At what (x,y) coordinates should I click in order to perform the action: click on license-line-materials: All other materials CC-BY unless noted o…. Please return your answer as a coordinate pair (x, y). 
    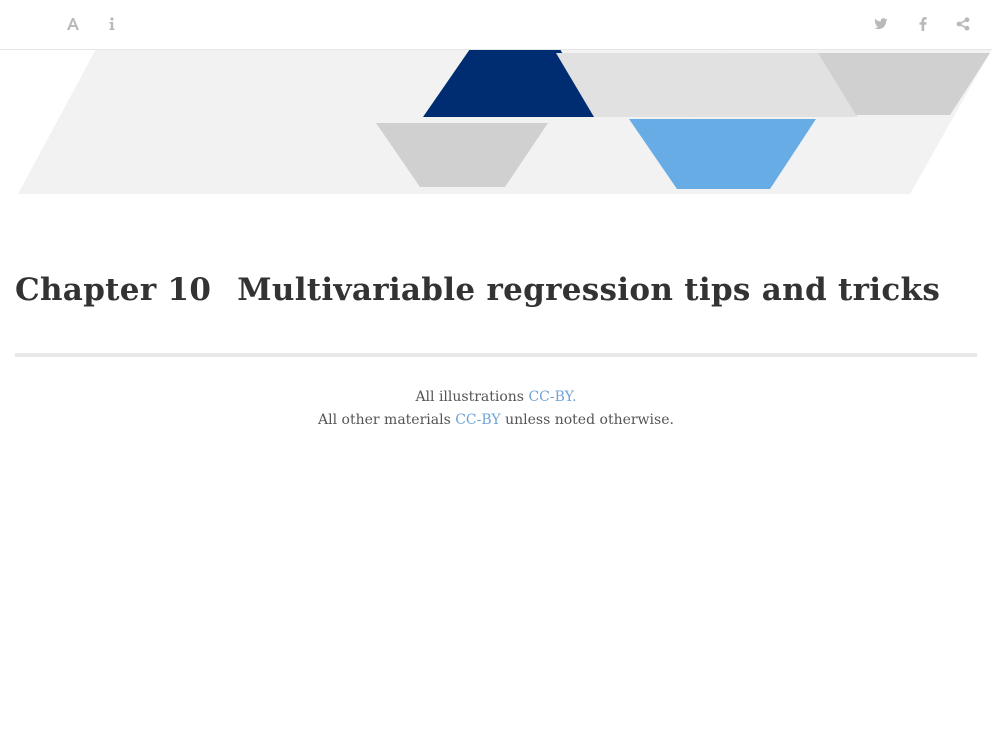
    Looking at the image, I should click on (496, 420).